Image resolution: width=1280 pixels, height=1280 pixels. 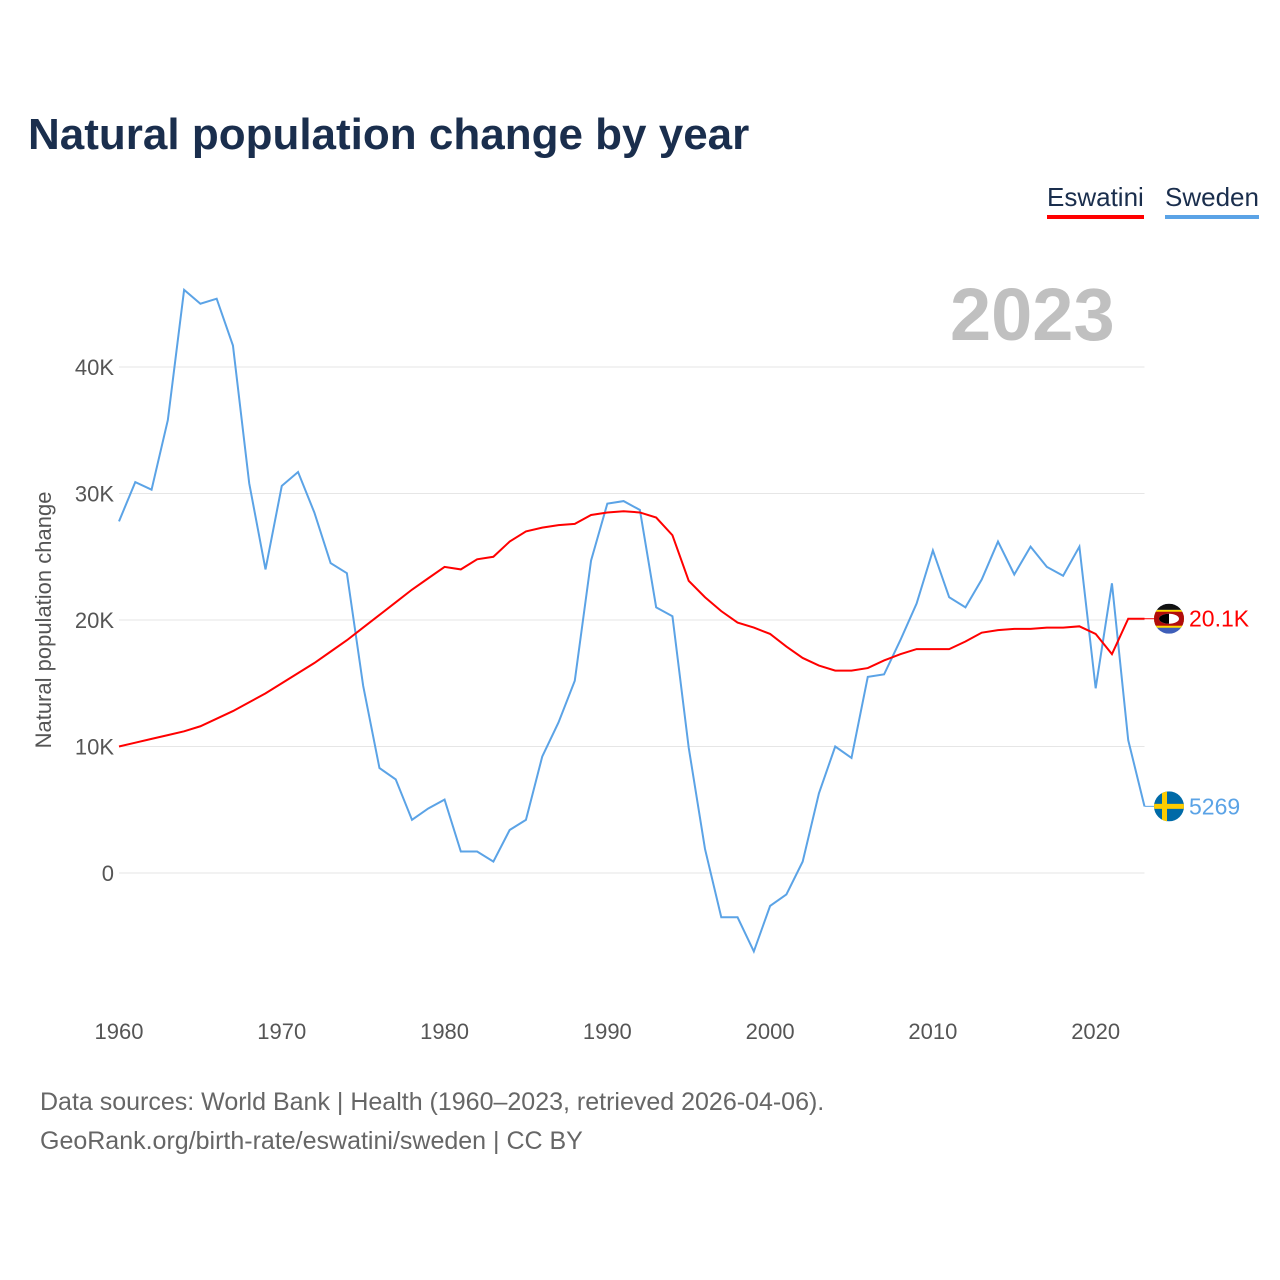 What do you see at coordinates (389, 134) in the screenshot?
I see `chart-title: Natural population change by year` at bounding box center [389, 134].